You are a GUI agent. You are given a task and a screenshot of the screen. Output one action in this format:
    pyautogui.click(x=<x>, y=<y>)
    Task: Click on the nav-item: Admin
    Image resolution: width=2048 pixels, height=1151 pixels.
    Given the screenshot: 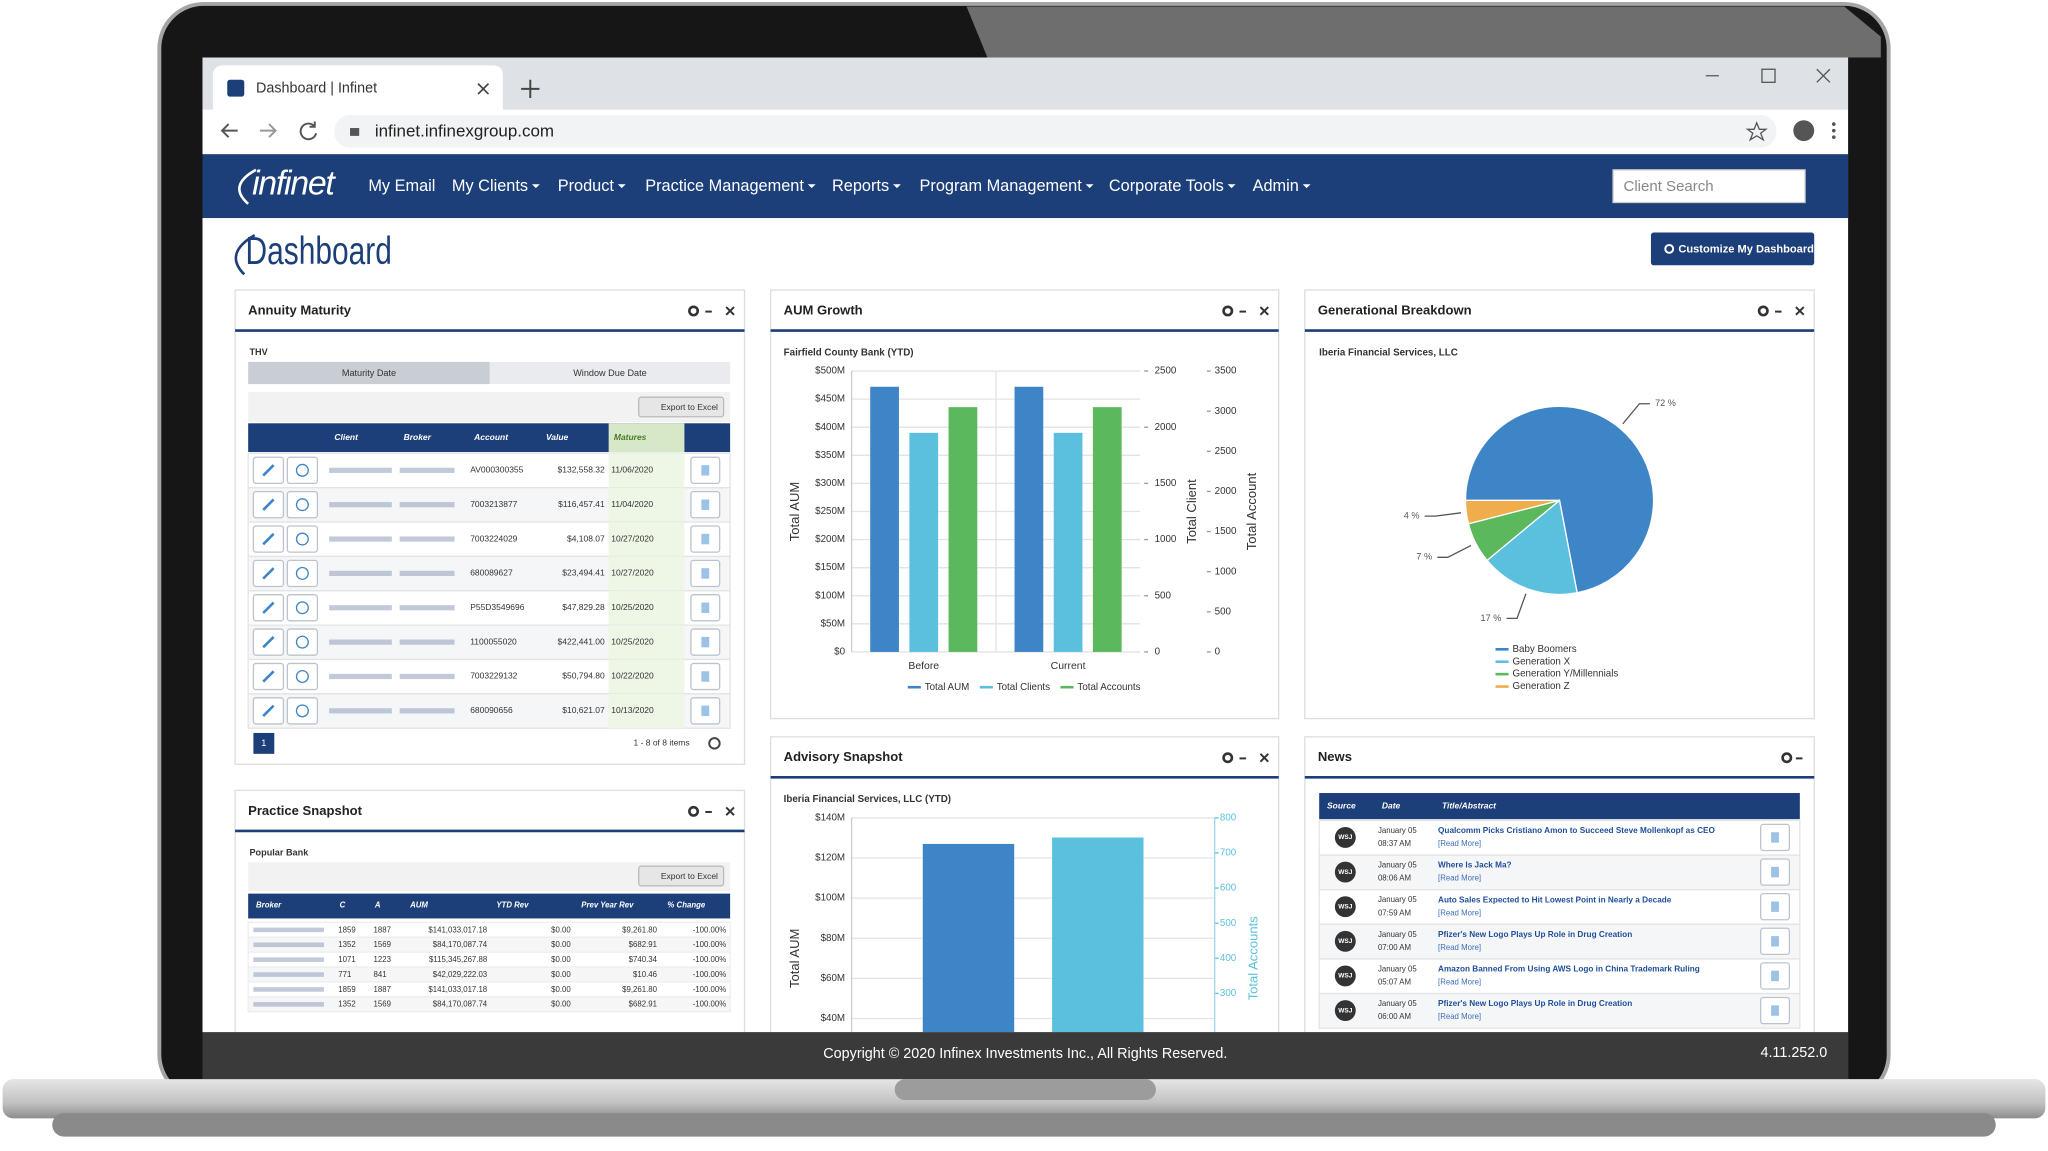 What is the action you would take?
    pyautogui.click(x=1276, y=186)
    